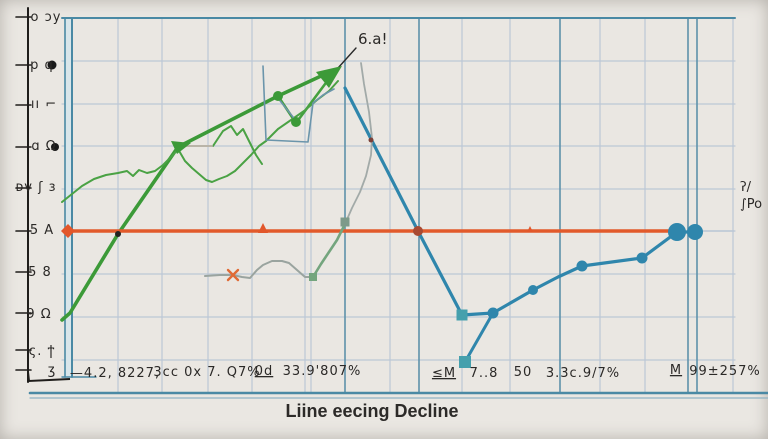 The height and width of the screenshot is (439, 768). Describe the element at coordinates (725, 371) in the screenshot. I see `x-tick-label-9: 99±257%` at that location.